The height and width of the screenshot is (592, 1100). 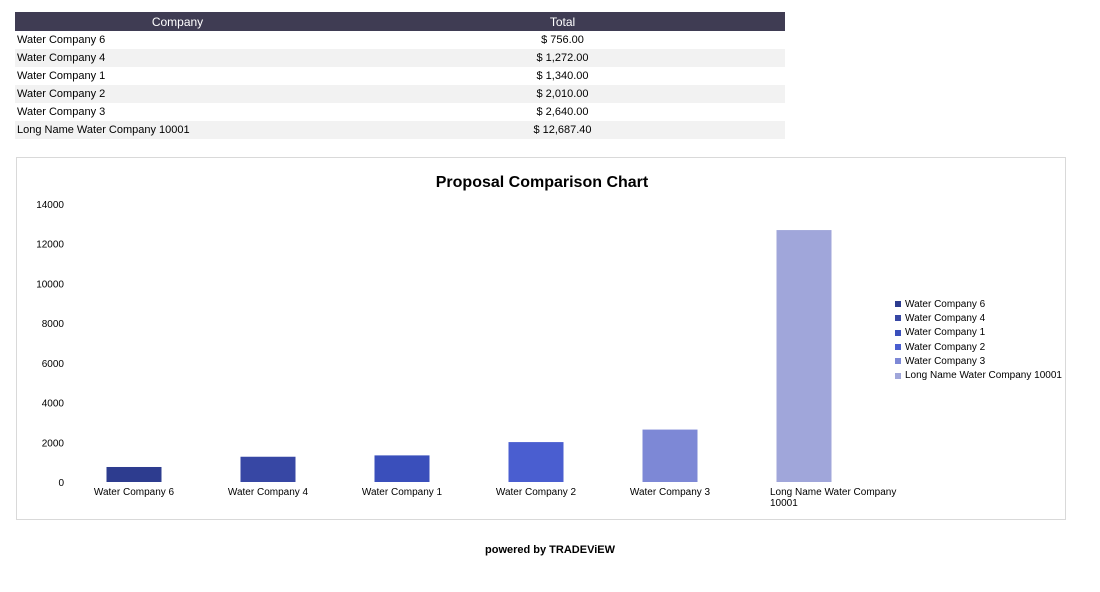 I want to click on legend-item: Water Company 1, so click(x=978, y=333).